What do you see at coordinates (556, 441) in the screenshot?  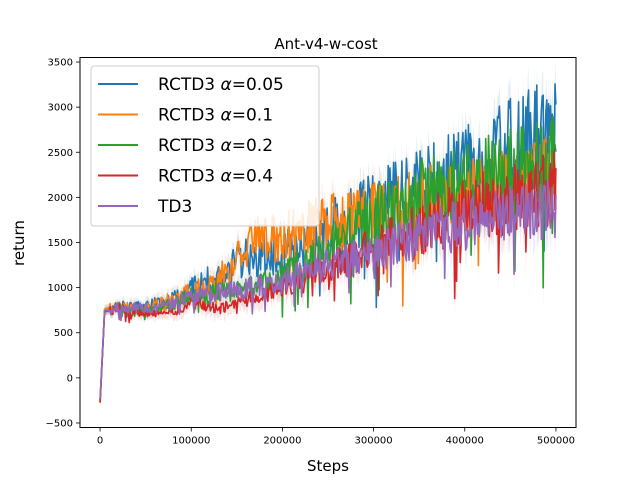 I see `x-tick-label: 500000` at bounding box center [556, 441].